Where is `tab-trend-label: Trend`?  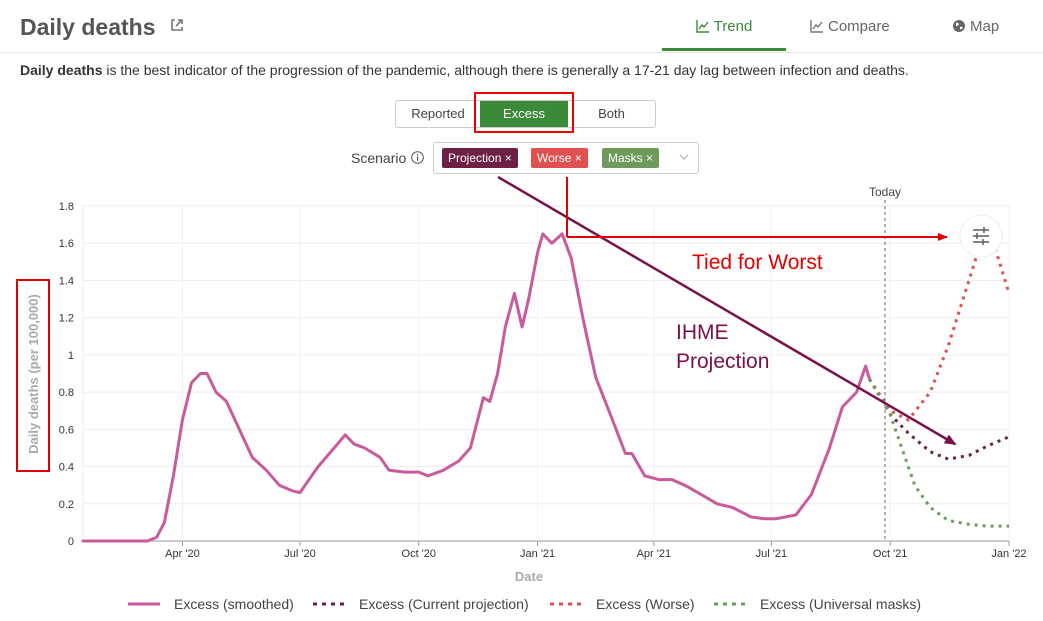
tab-trend-label: Trend is located at coordinates (733, 26).